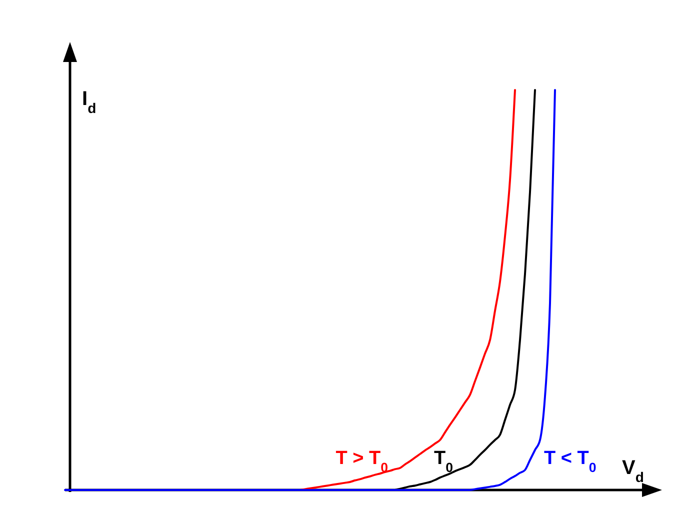 This screenshot has height=521, width=692. I want to click on x-axis-title: V$_{d}$, so click(633, 471).